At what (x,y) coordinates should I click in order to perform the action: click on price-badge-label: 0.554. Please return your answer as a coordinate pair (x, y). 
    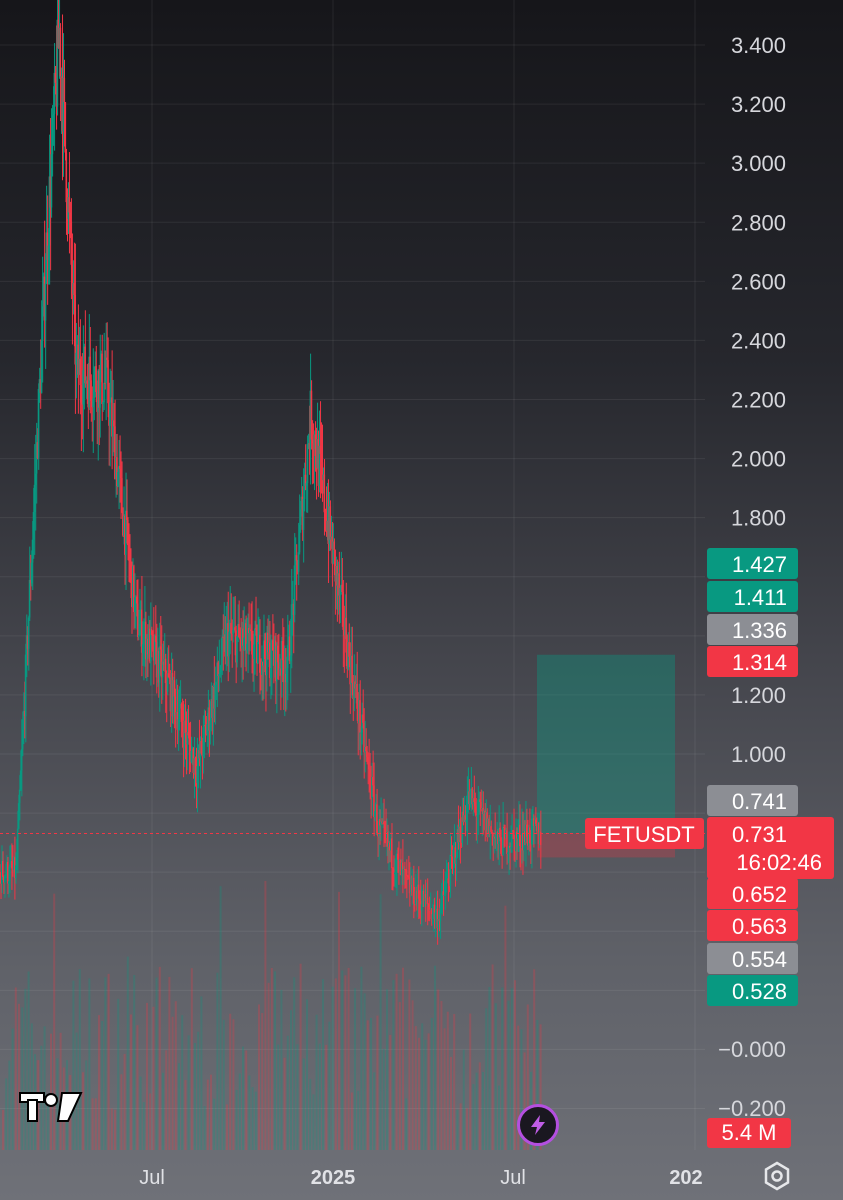
    Looking at the image, I should click on (759, 959).